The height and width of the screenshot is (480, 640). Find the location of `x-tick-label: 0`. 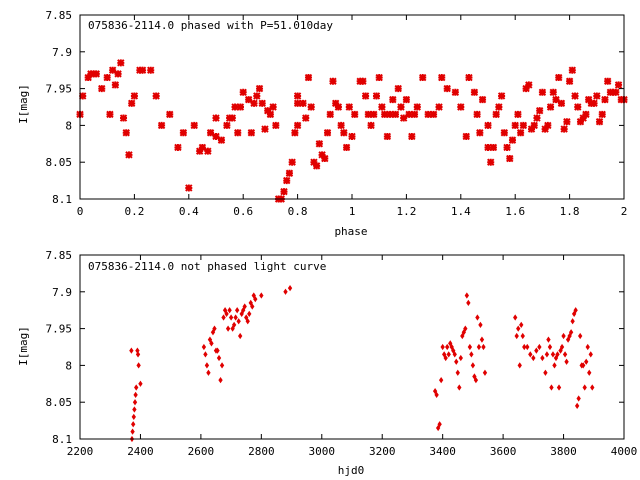

x-tick-label: 0 is located at coordinates (80, 211).